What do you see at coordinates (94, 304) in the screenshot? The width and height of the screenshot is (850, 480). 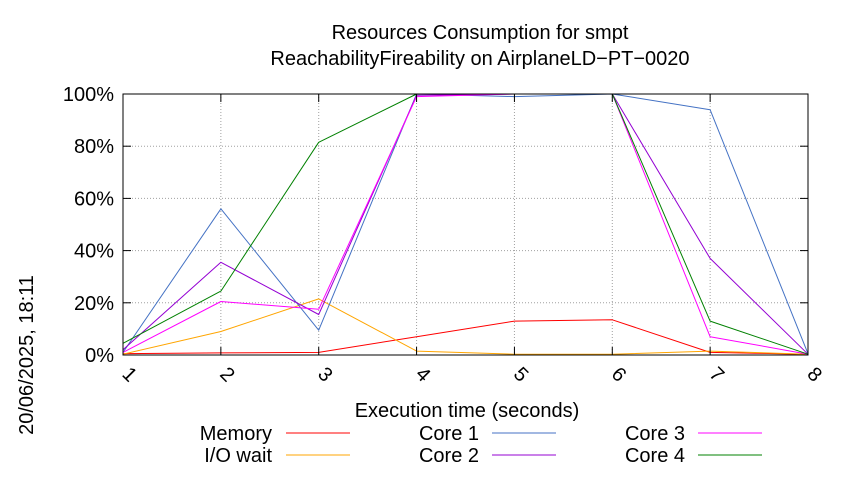 I see `y-tick-label: 20%` at bounding box center [94, 304].